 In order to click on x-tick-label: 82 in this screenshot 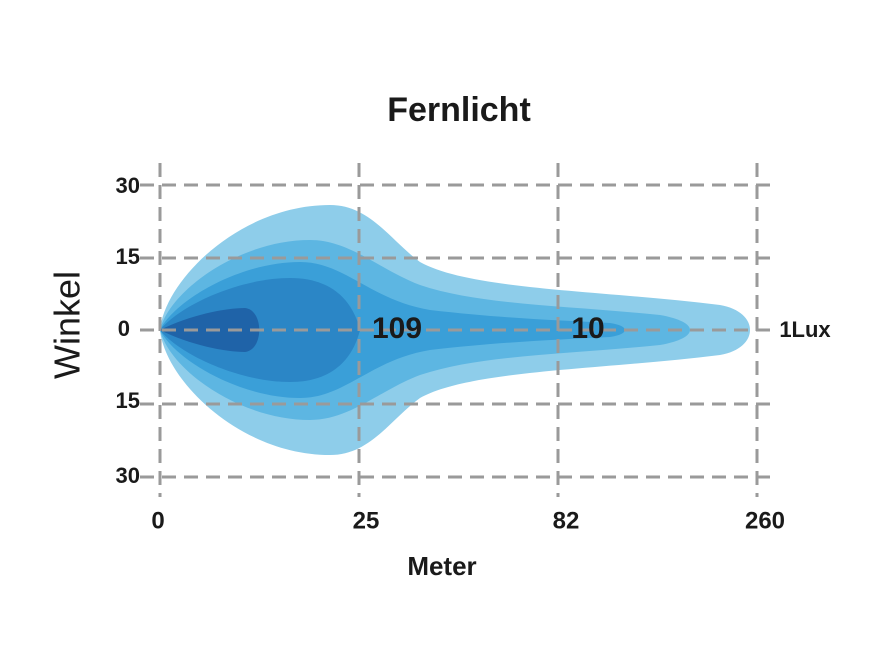, I will do `click(566, 520)`.